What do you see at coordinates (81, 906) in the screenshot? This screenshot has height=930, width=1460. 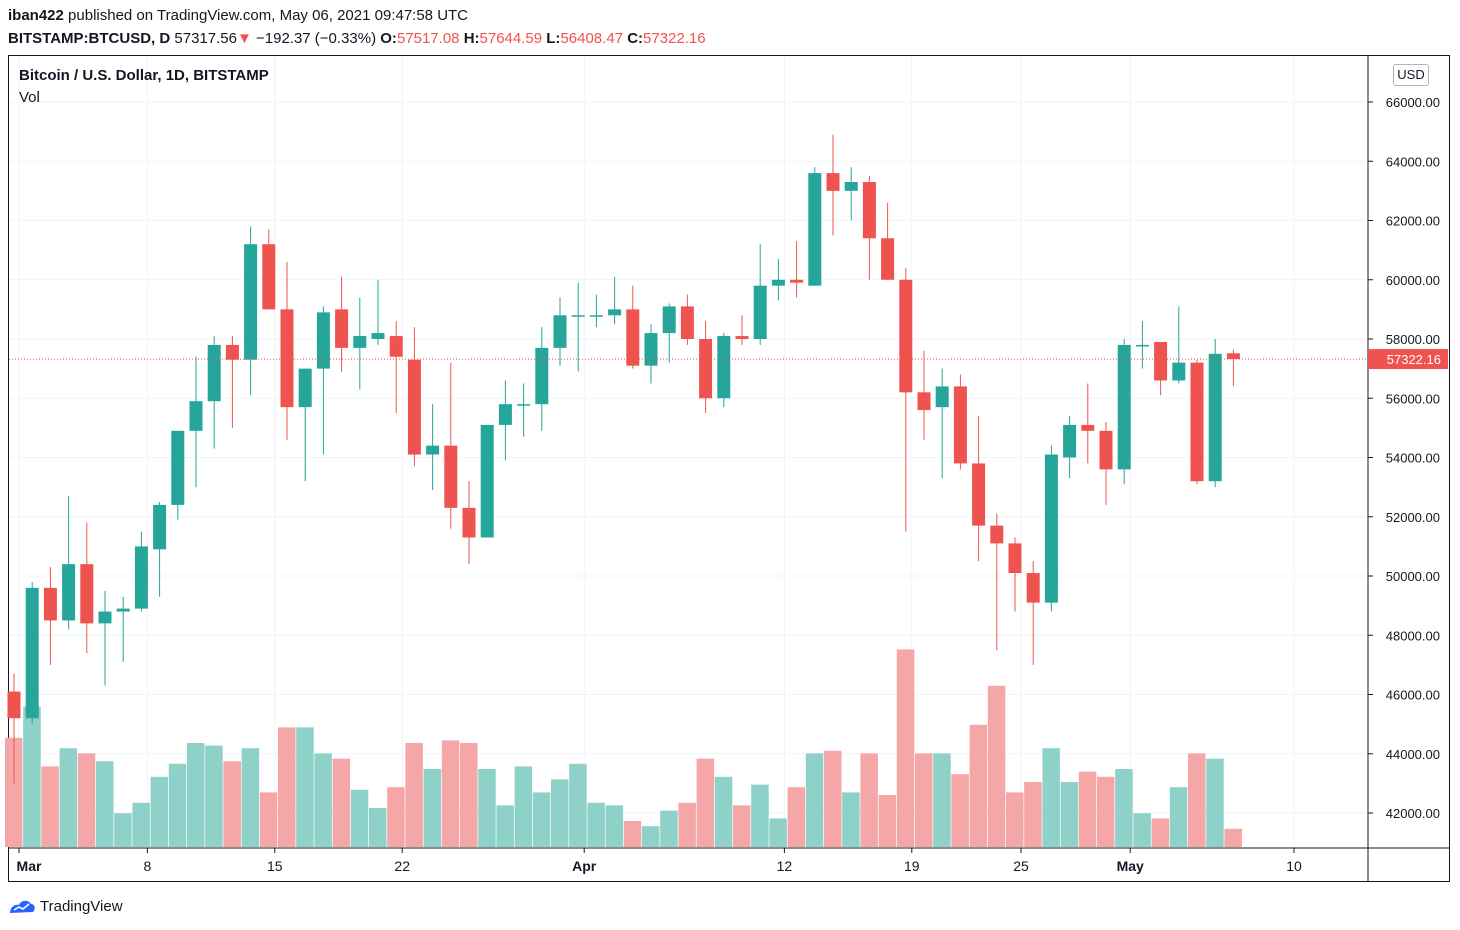 I see `footer-brand: TradingView` at bounding box center [81, 906].